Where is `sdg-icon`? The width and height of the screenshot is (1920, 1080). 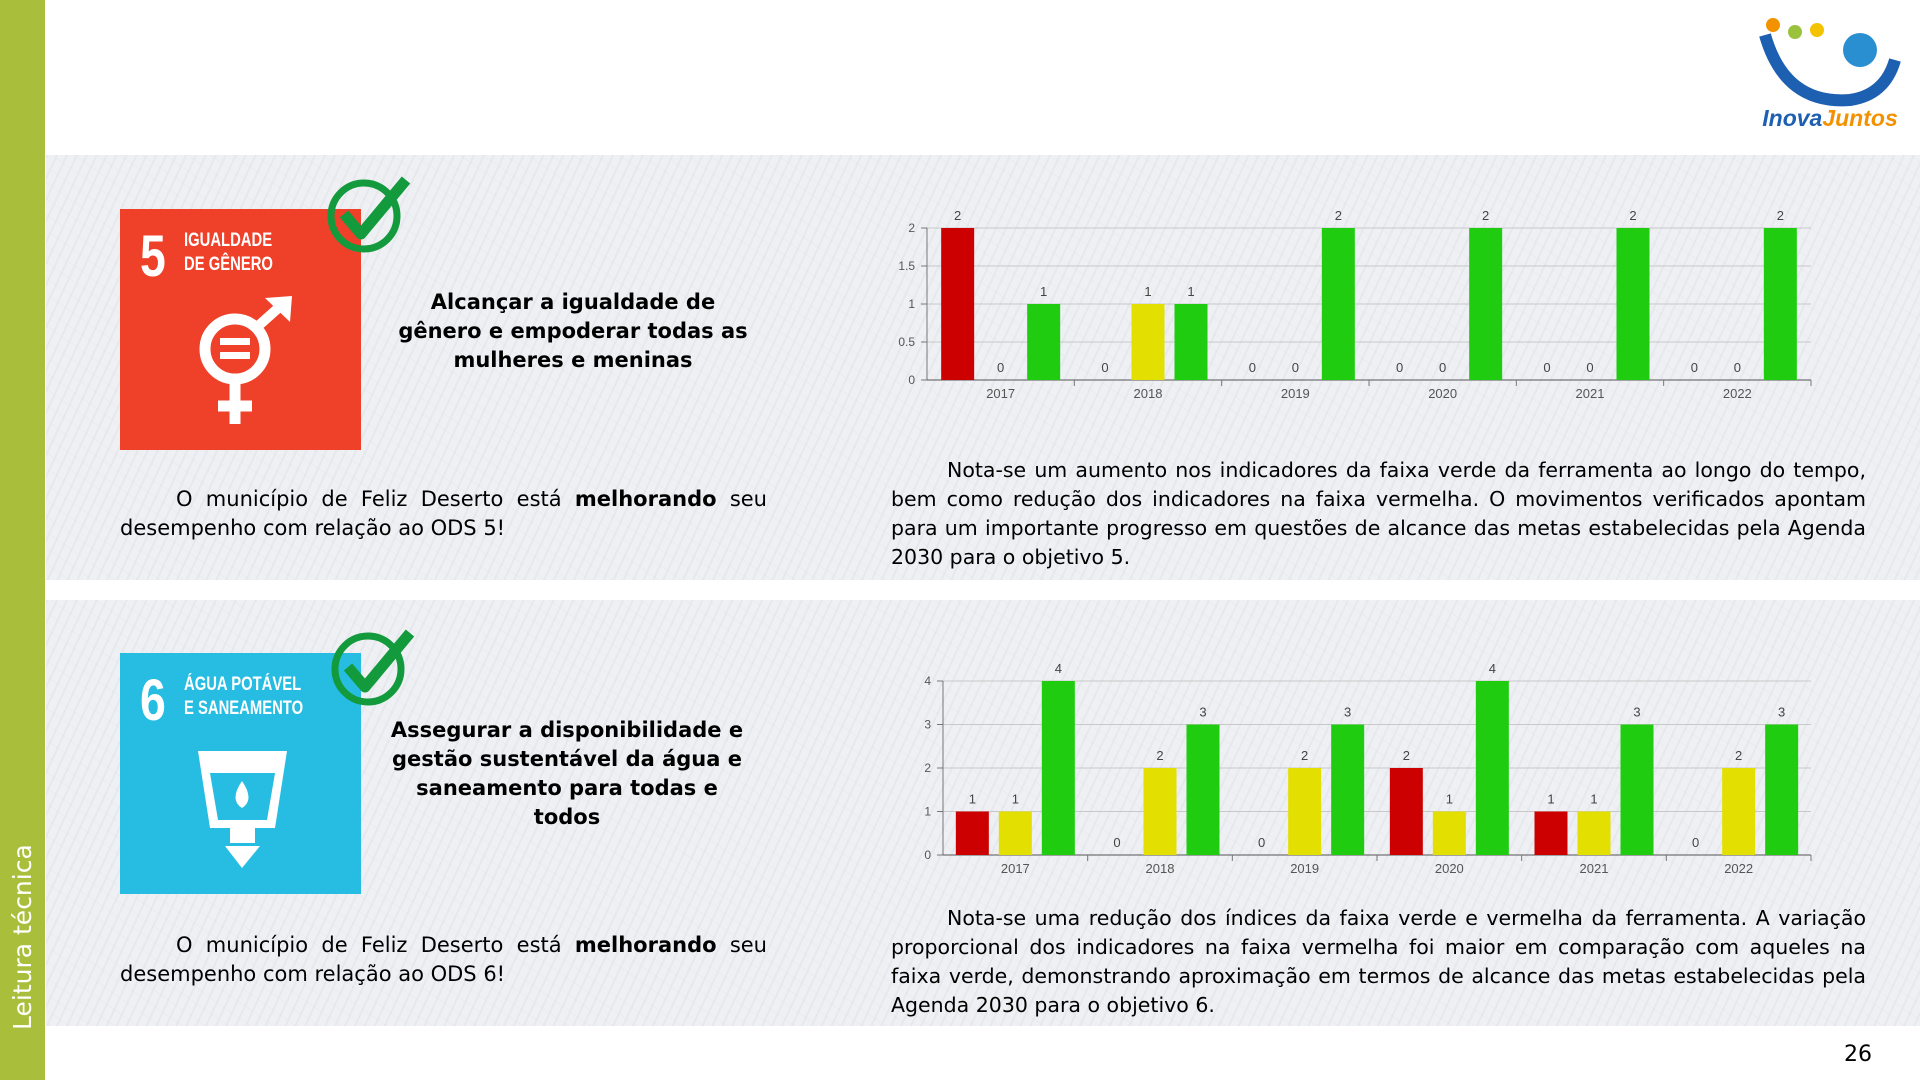
sdg-icon is located at coordinates (245, 360).